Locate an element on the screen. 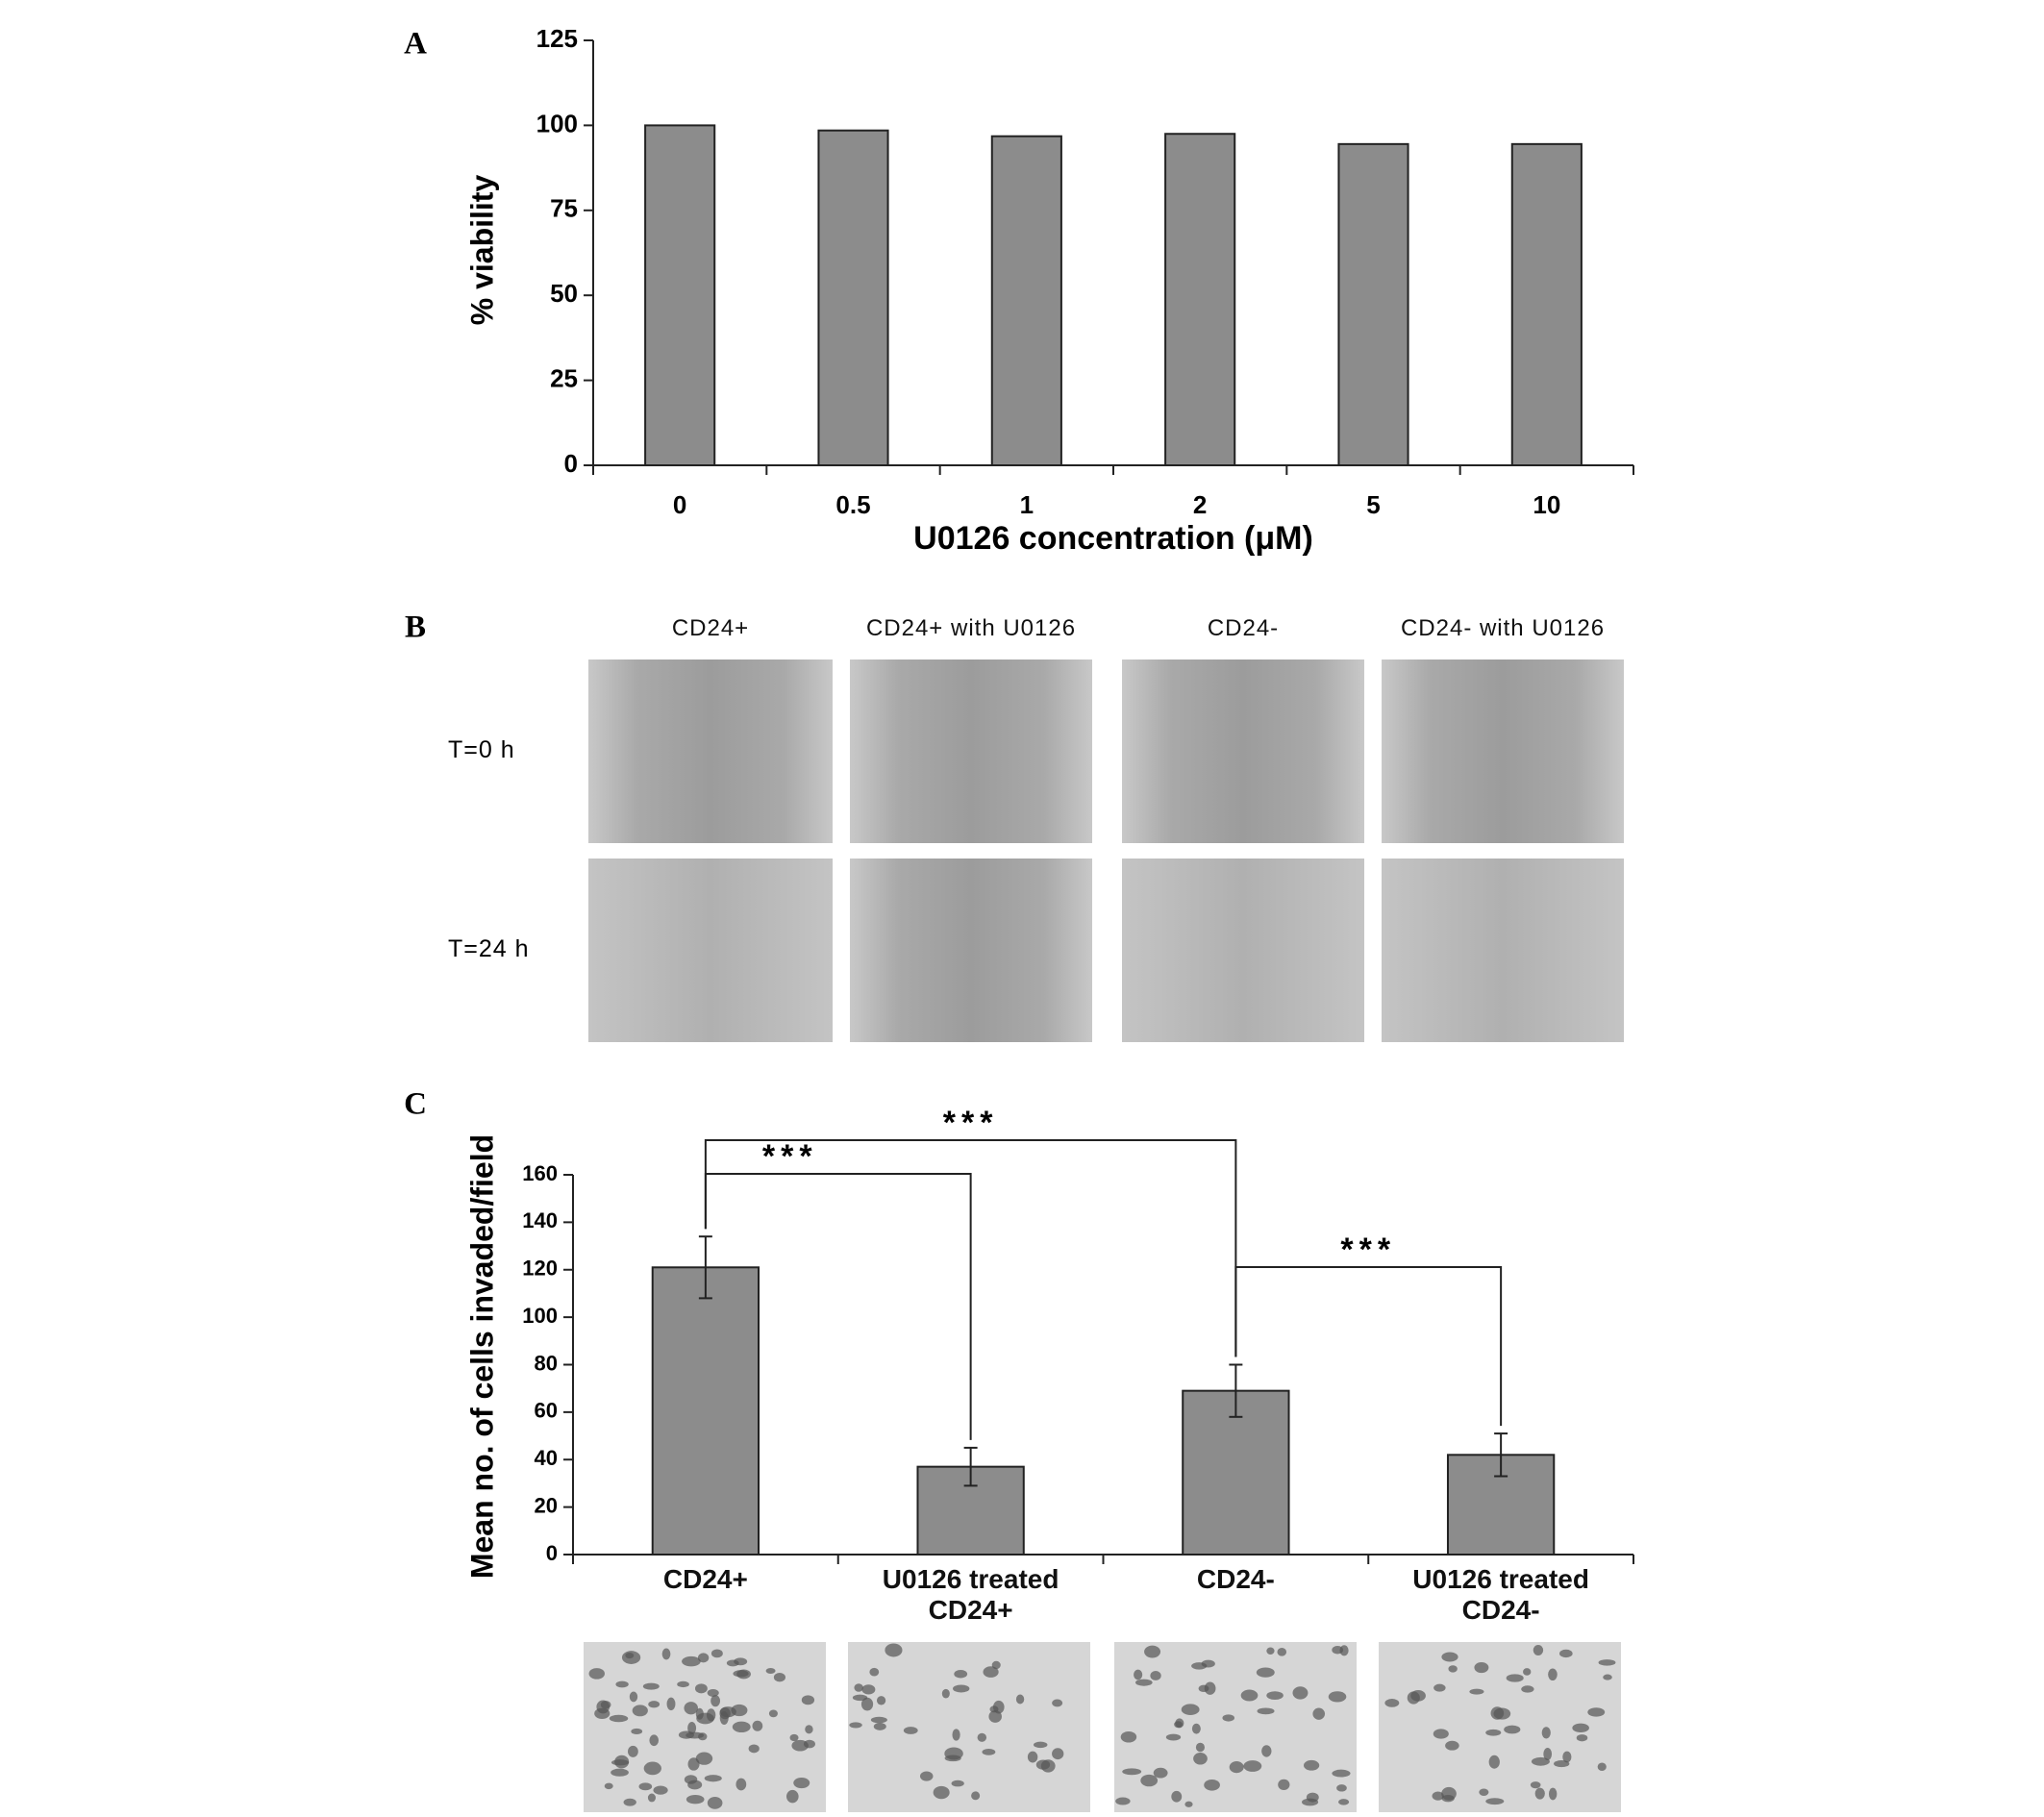 The width and height of the screenshot is (2044, 1817). y-tick-label: 0 is located at coordinates (571, 463).